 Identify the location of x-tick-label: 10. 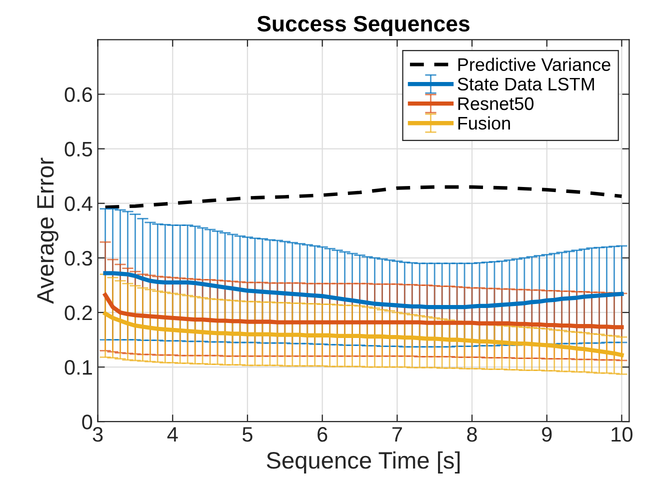
(622, 434).